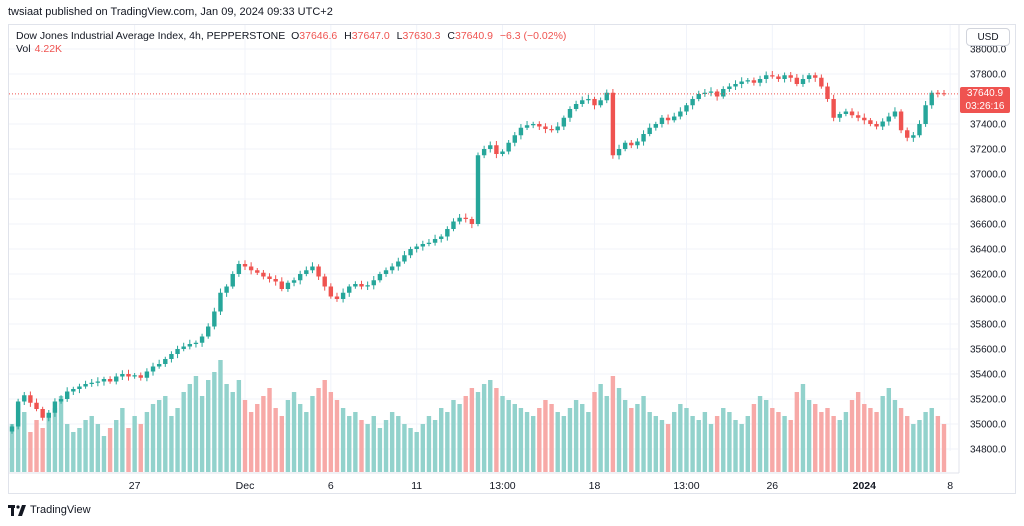 This screenshot has height=526, width=1024. What do you see at coordinates (399, 36) in the screenshot?
I see `low-key: L` at bounding box center [399, 36].